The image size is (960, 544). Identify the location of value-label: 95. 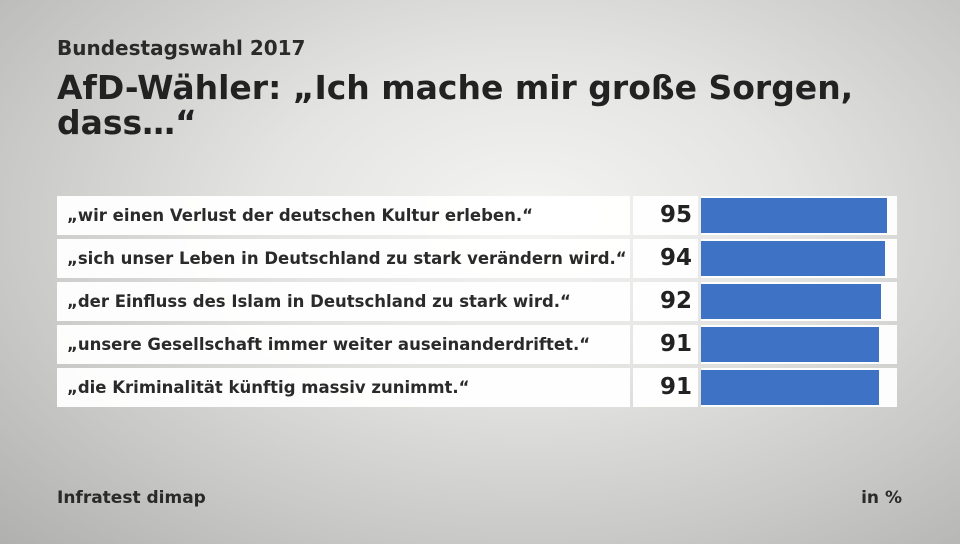
(665, 215).